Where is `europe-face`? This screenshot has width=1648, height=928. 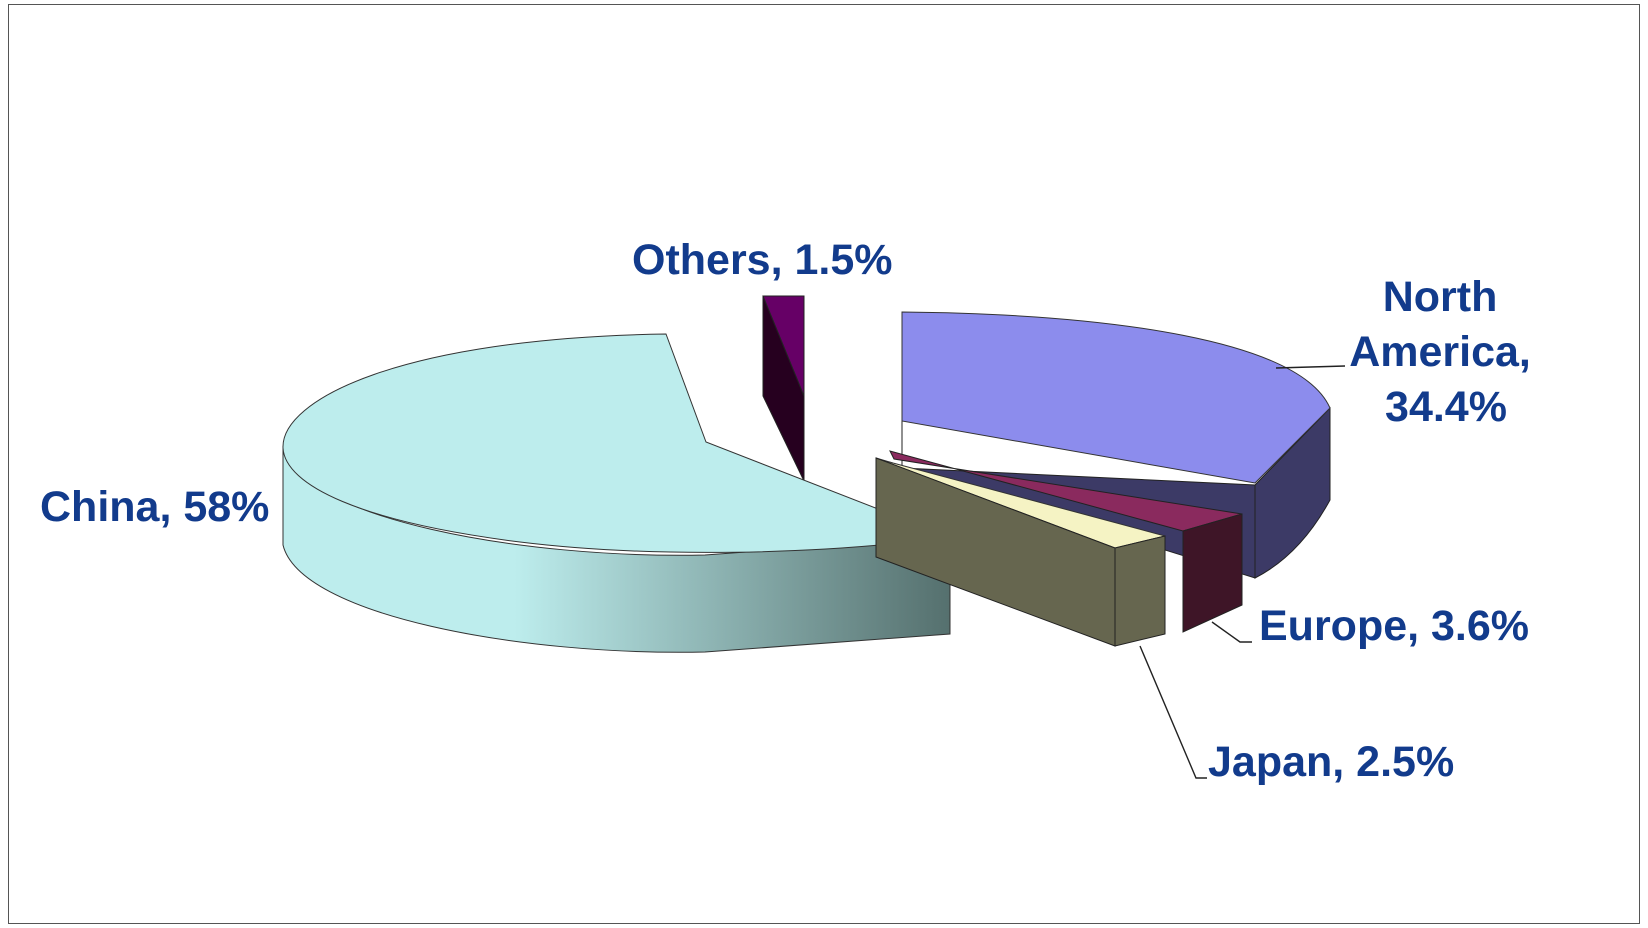
europe-face is located at coordinates (1212, 573).